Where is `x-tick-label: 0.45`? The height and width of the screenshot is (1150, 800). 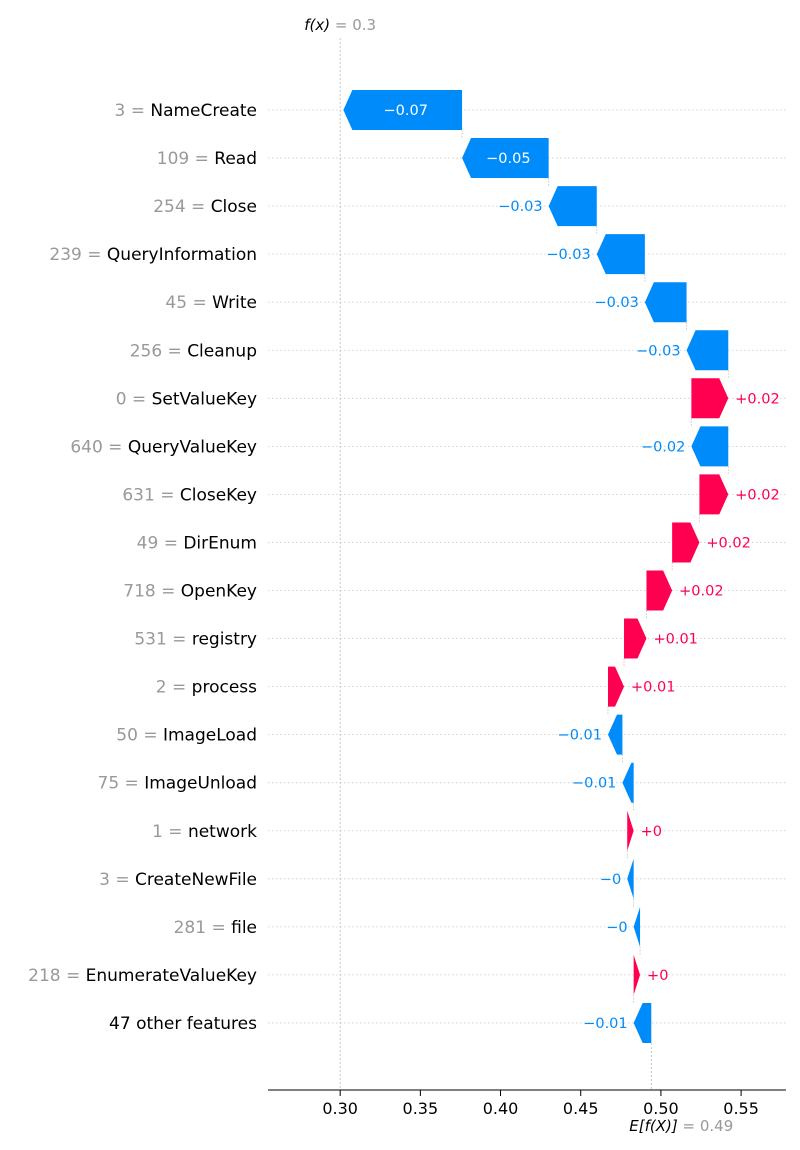
x-tick-label: 0.45 is located at coordinates (581, 1108).